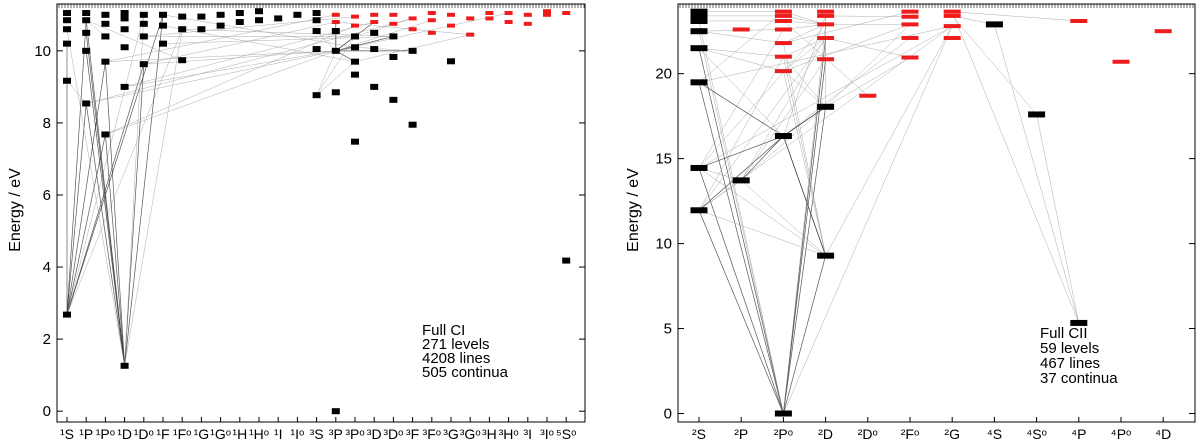 This screenshot has height=448, width=1200. Describe the element at coordinates (663, 74) in the screenshot. I see `y-tick-label: 20` at that location.